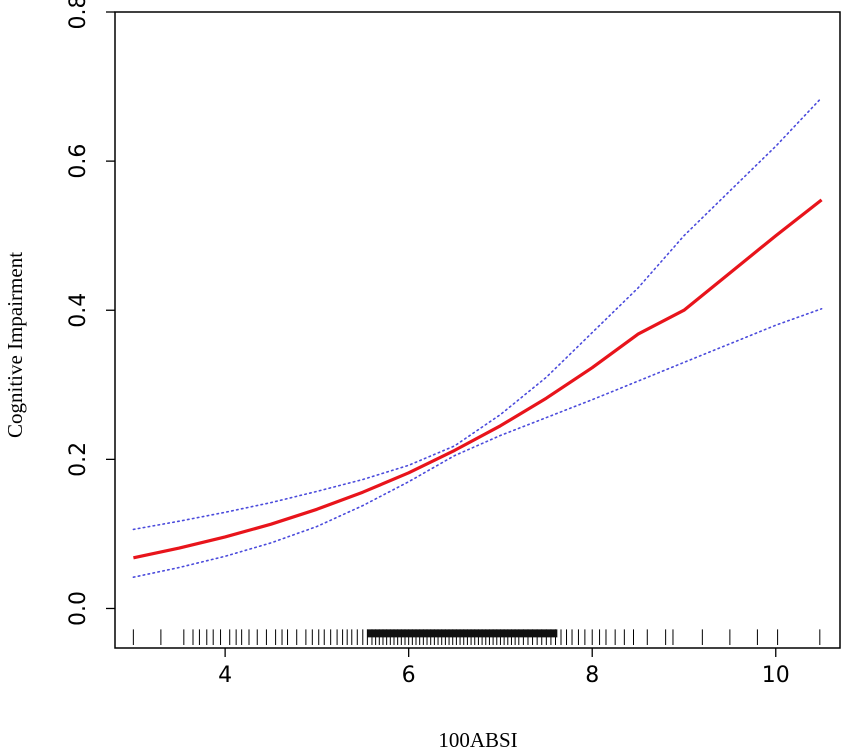  Describe the element at coordinates (776, 675) in the screenshot. I see `x-tick-label-10: 10` at that location.